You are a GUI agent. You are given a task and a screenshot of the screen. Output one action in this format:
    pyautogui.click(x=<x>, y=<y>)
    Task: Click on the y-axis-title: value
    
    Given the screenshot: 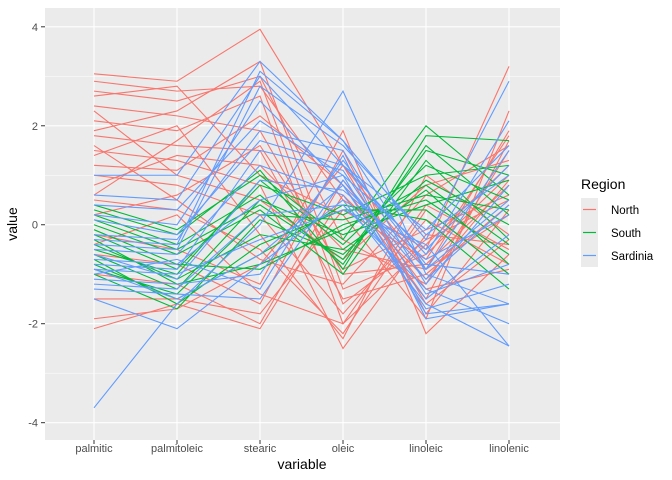 What is the action you would take?
    pyautogui.click(x=12, y=224)
    